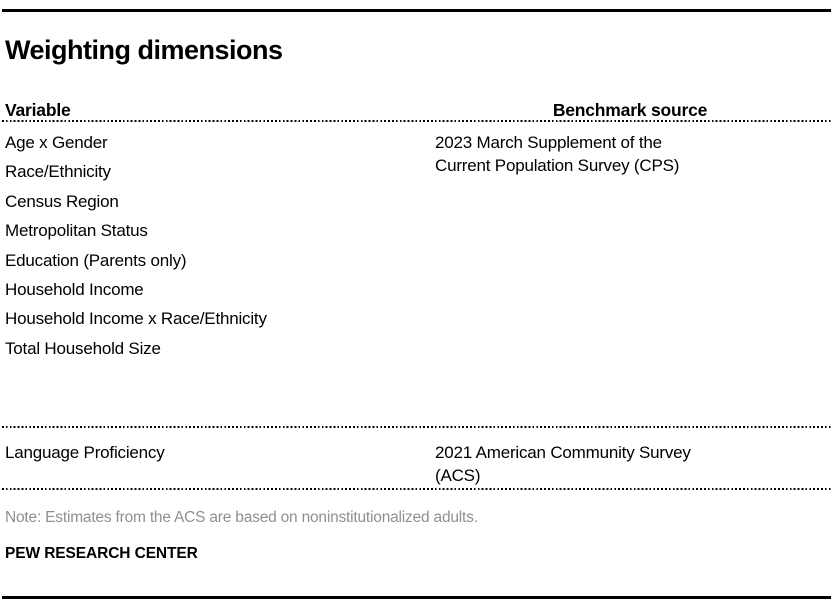  What do you see at coordinates (76, 231) in the screenshot?
I see `table-cell-variable: Metropolitan Status` at bounding box center [76, 231].